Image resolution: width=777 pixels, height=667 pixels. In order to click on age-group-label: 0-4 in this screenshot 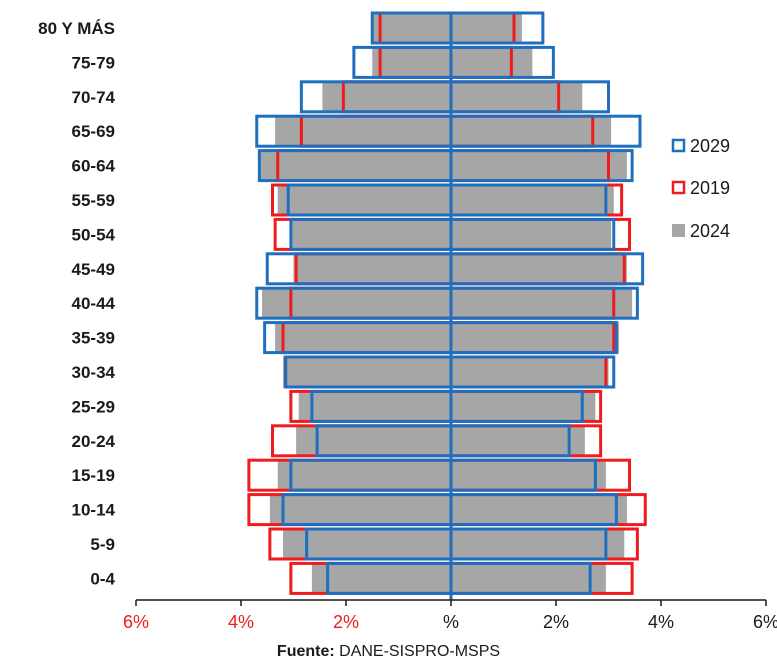, I will do `click(102, 578)`.